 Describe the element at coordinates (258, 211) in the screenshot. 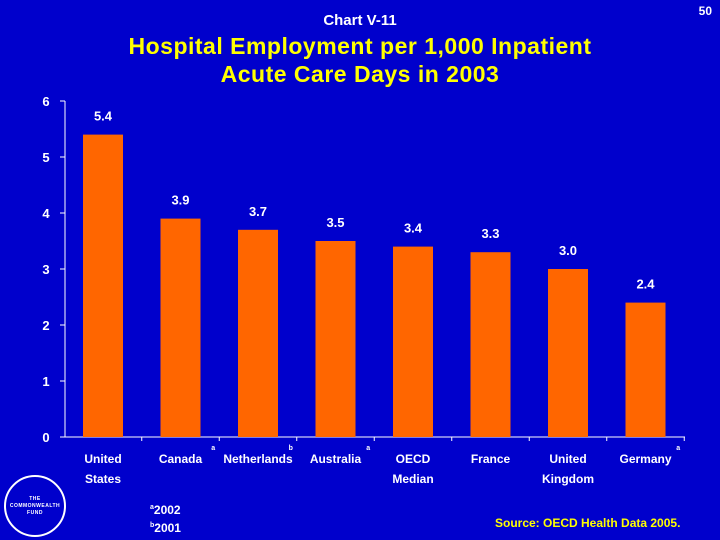

I see `bar-value-label-2: 3.7` at that location.